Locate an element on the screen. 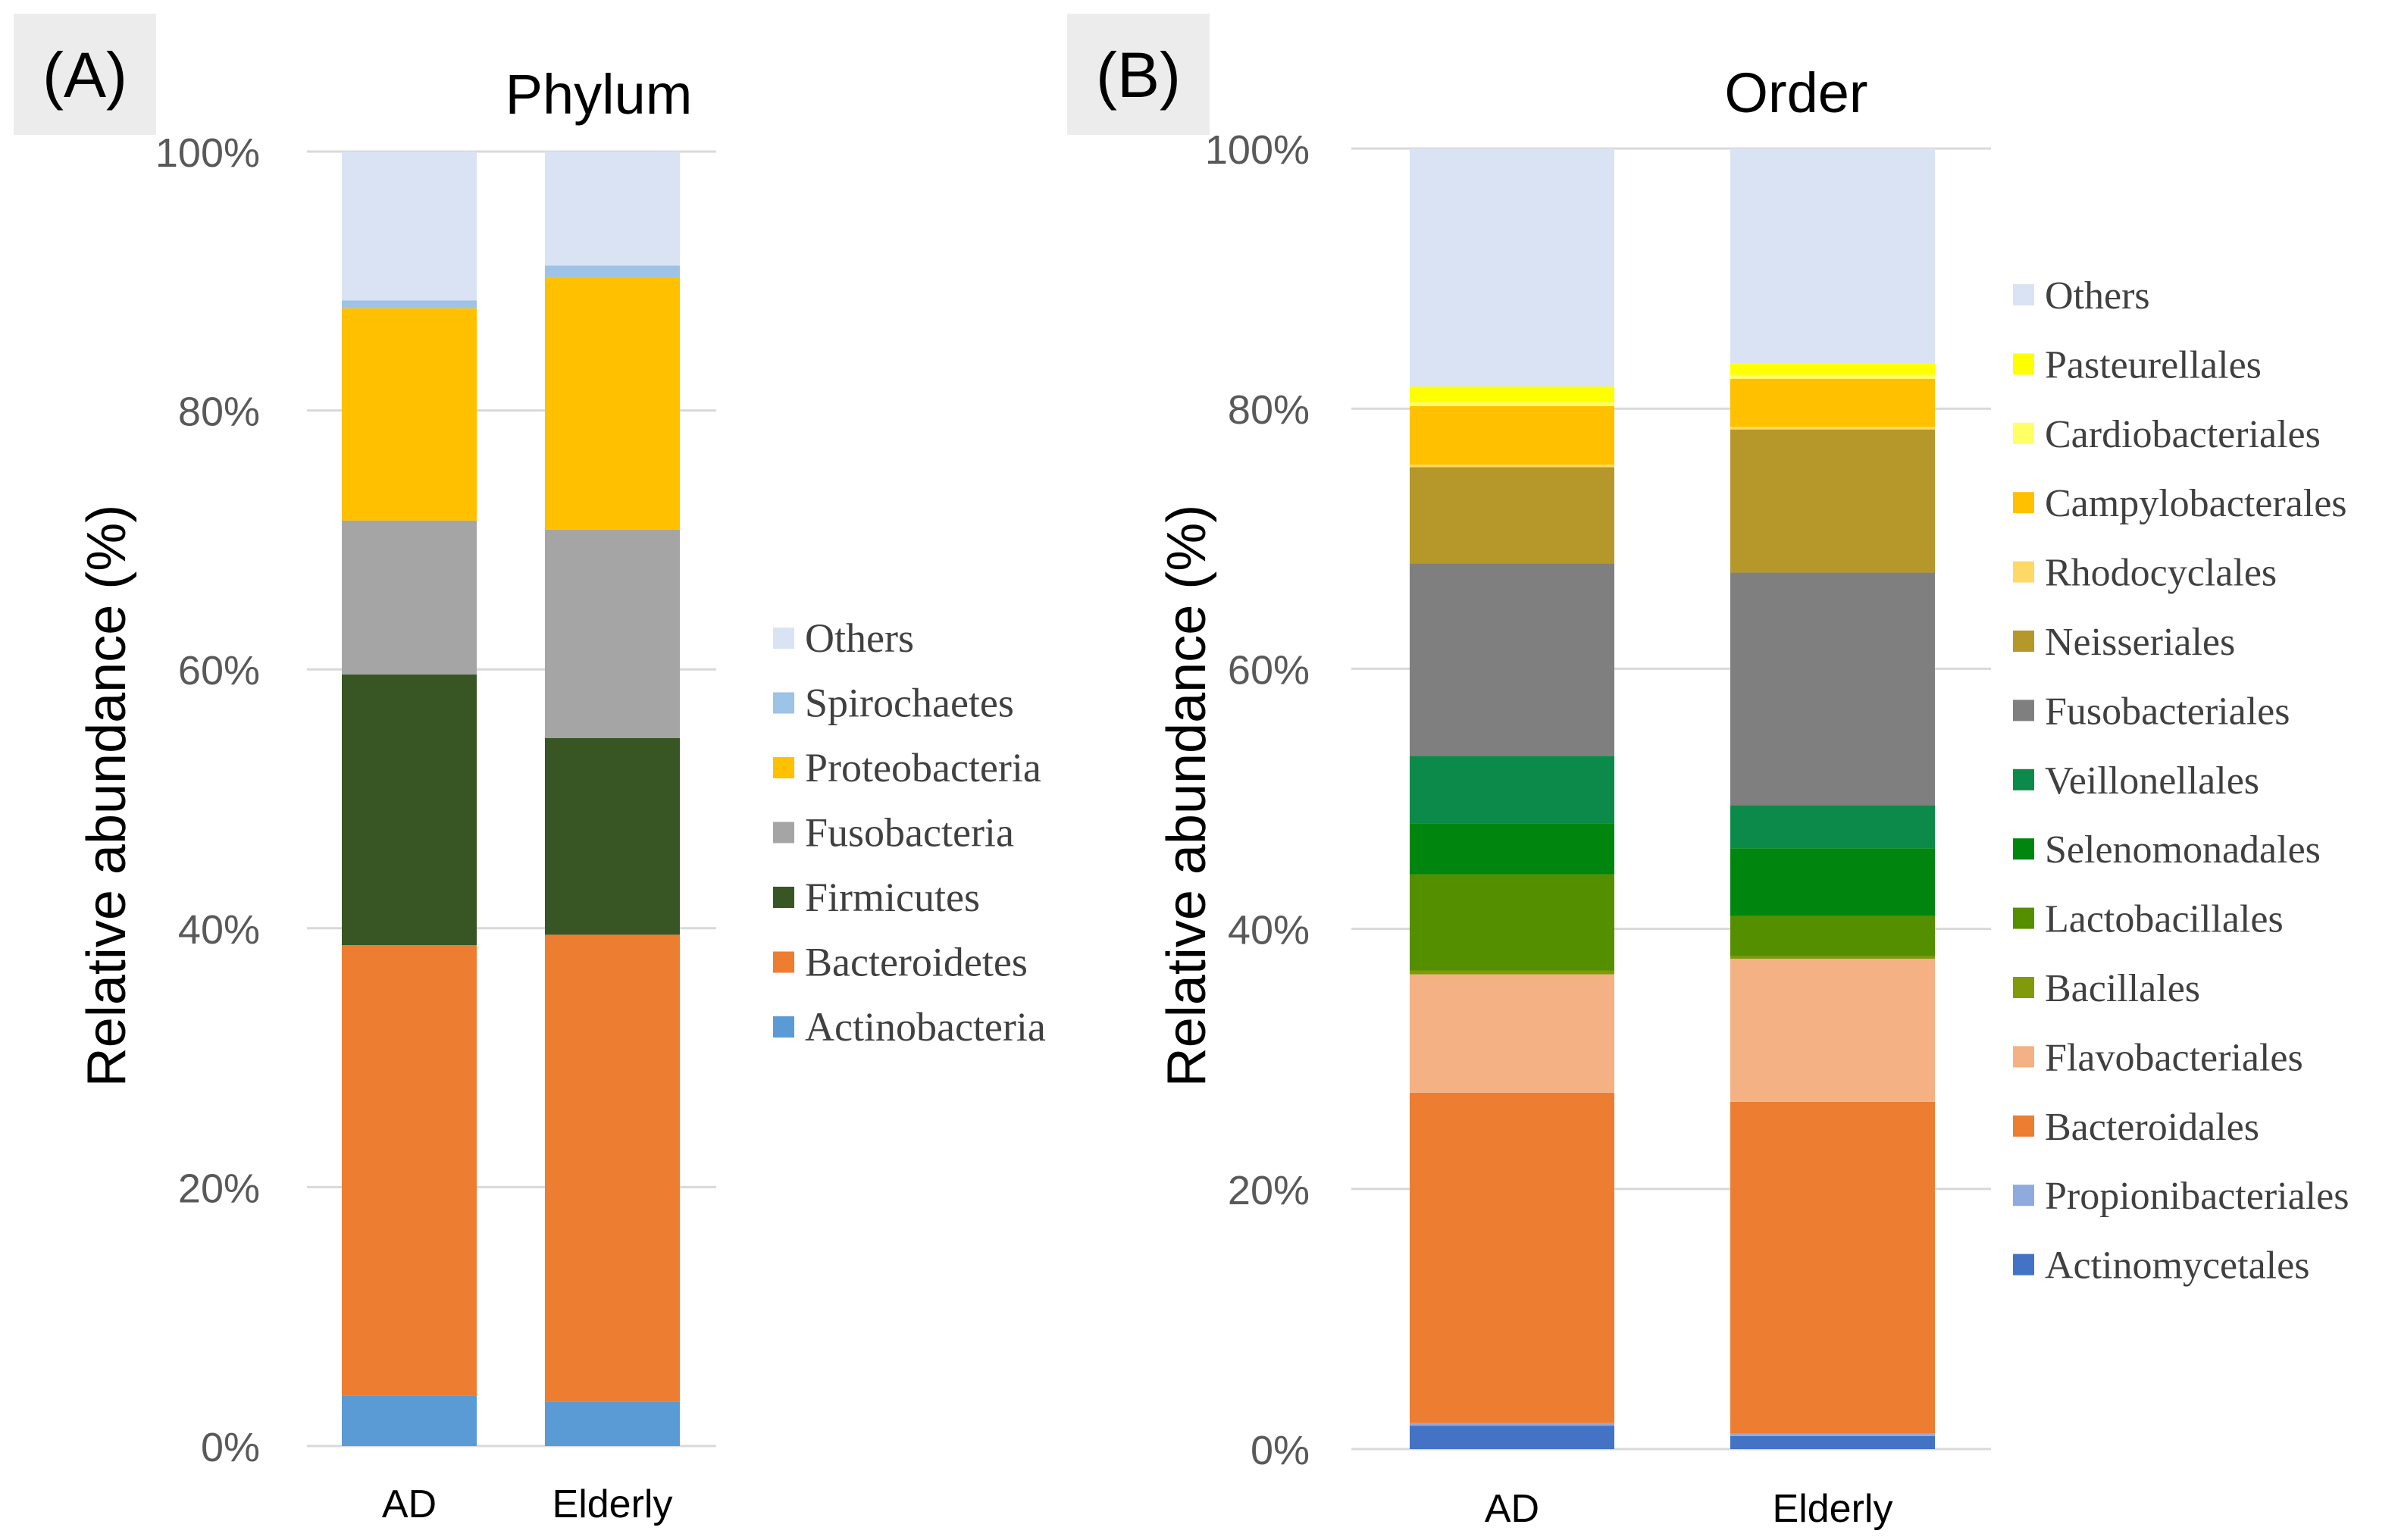  legend-label: Selenomonadales is located at coordinates (2183, 850).